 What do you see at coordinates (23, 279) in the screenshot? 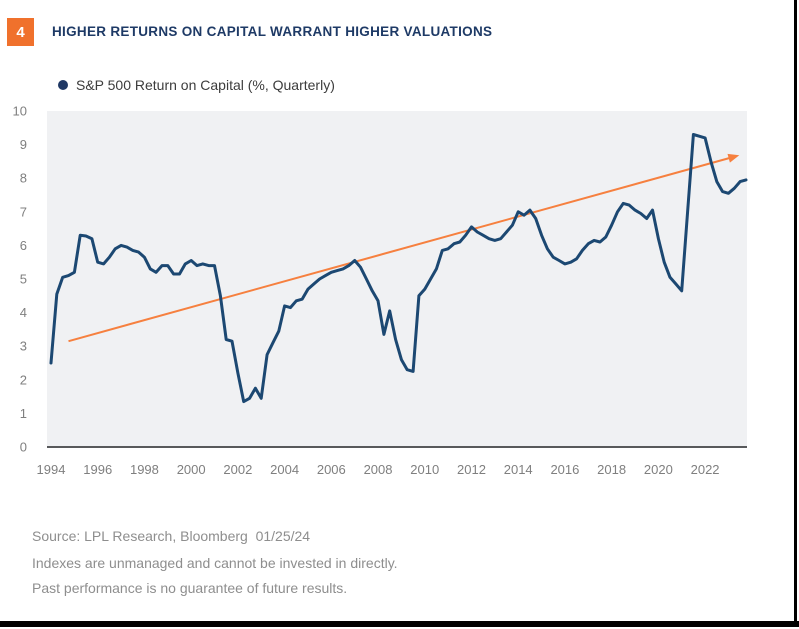
I see `y-axis-tick-label: 5` at bounding box center [23, 279].